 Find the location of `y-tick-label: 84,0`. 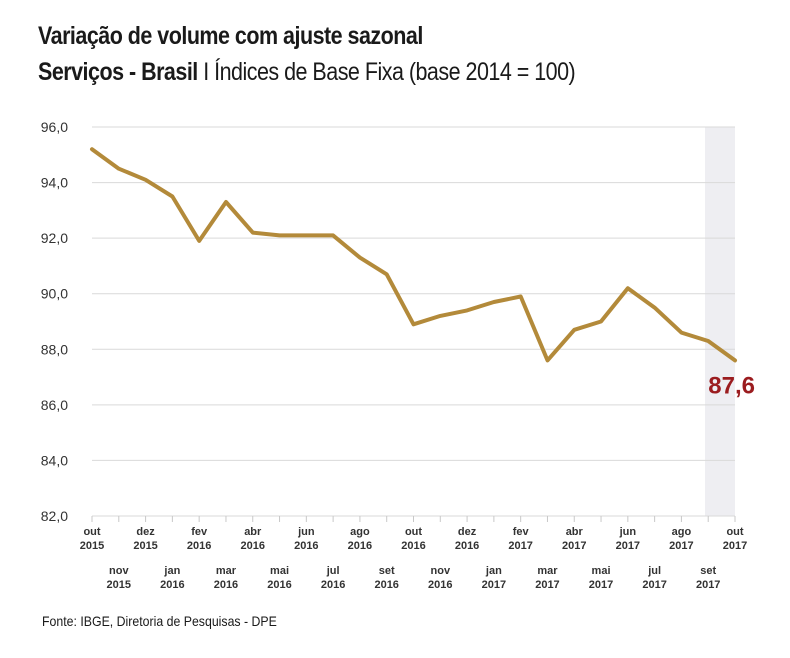

y-tick-label: 84,0 is located at coordinates (54, 460).